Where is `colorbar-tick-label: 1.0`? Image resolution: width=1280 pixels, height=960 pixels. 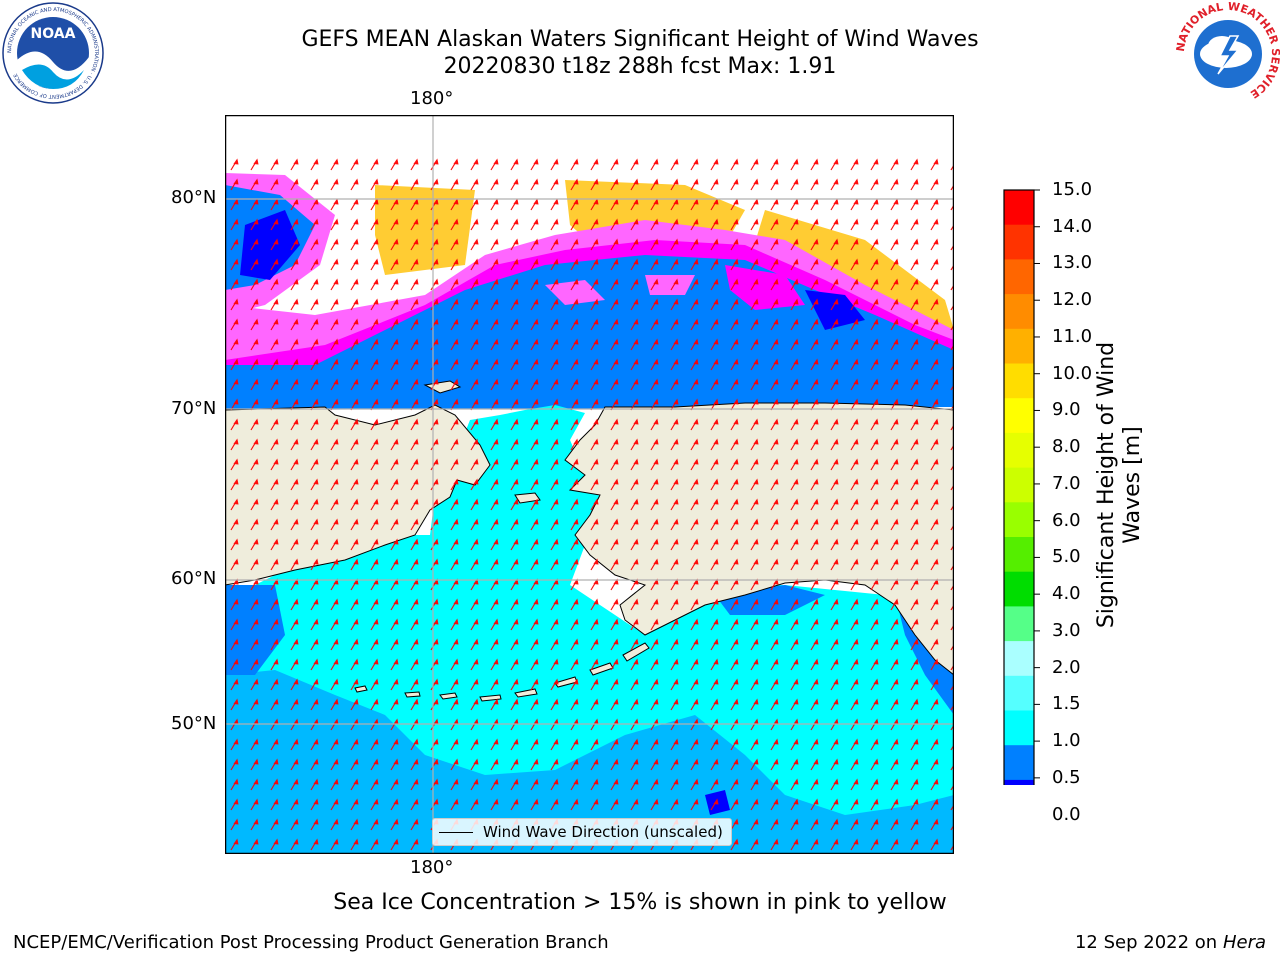 colorbar-tick-label: 1.0 is located at coordinates (1066, 741).